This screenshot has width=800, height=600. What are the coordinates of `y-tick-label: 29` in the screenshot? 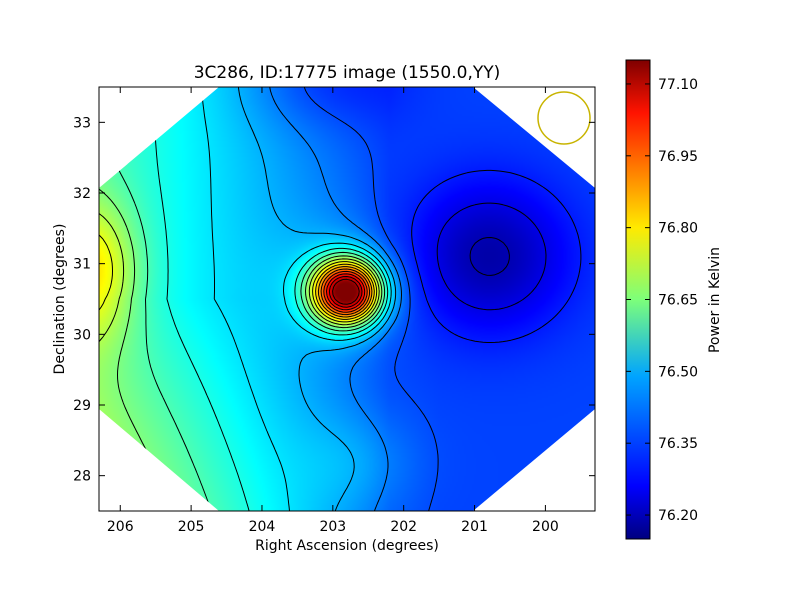 It's located at (82, 406).